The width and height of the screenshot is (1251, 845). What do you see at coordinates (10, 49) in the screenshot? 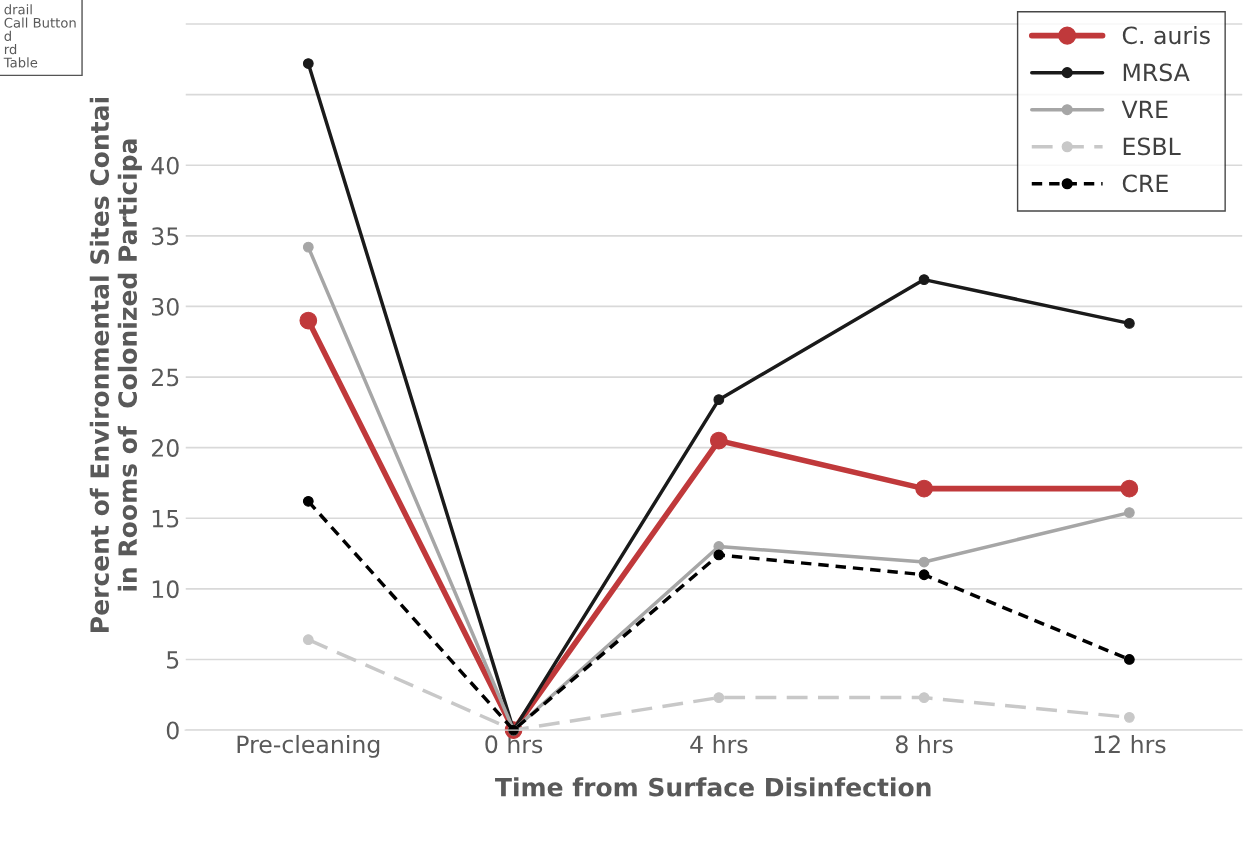
I see `text: rd` at bounding box center [10, 49].